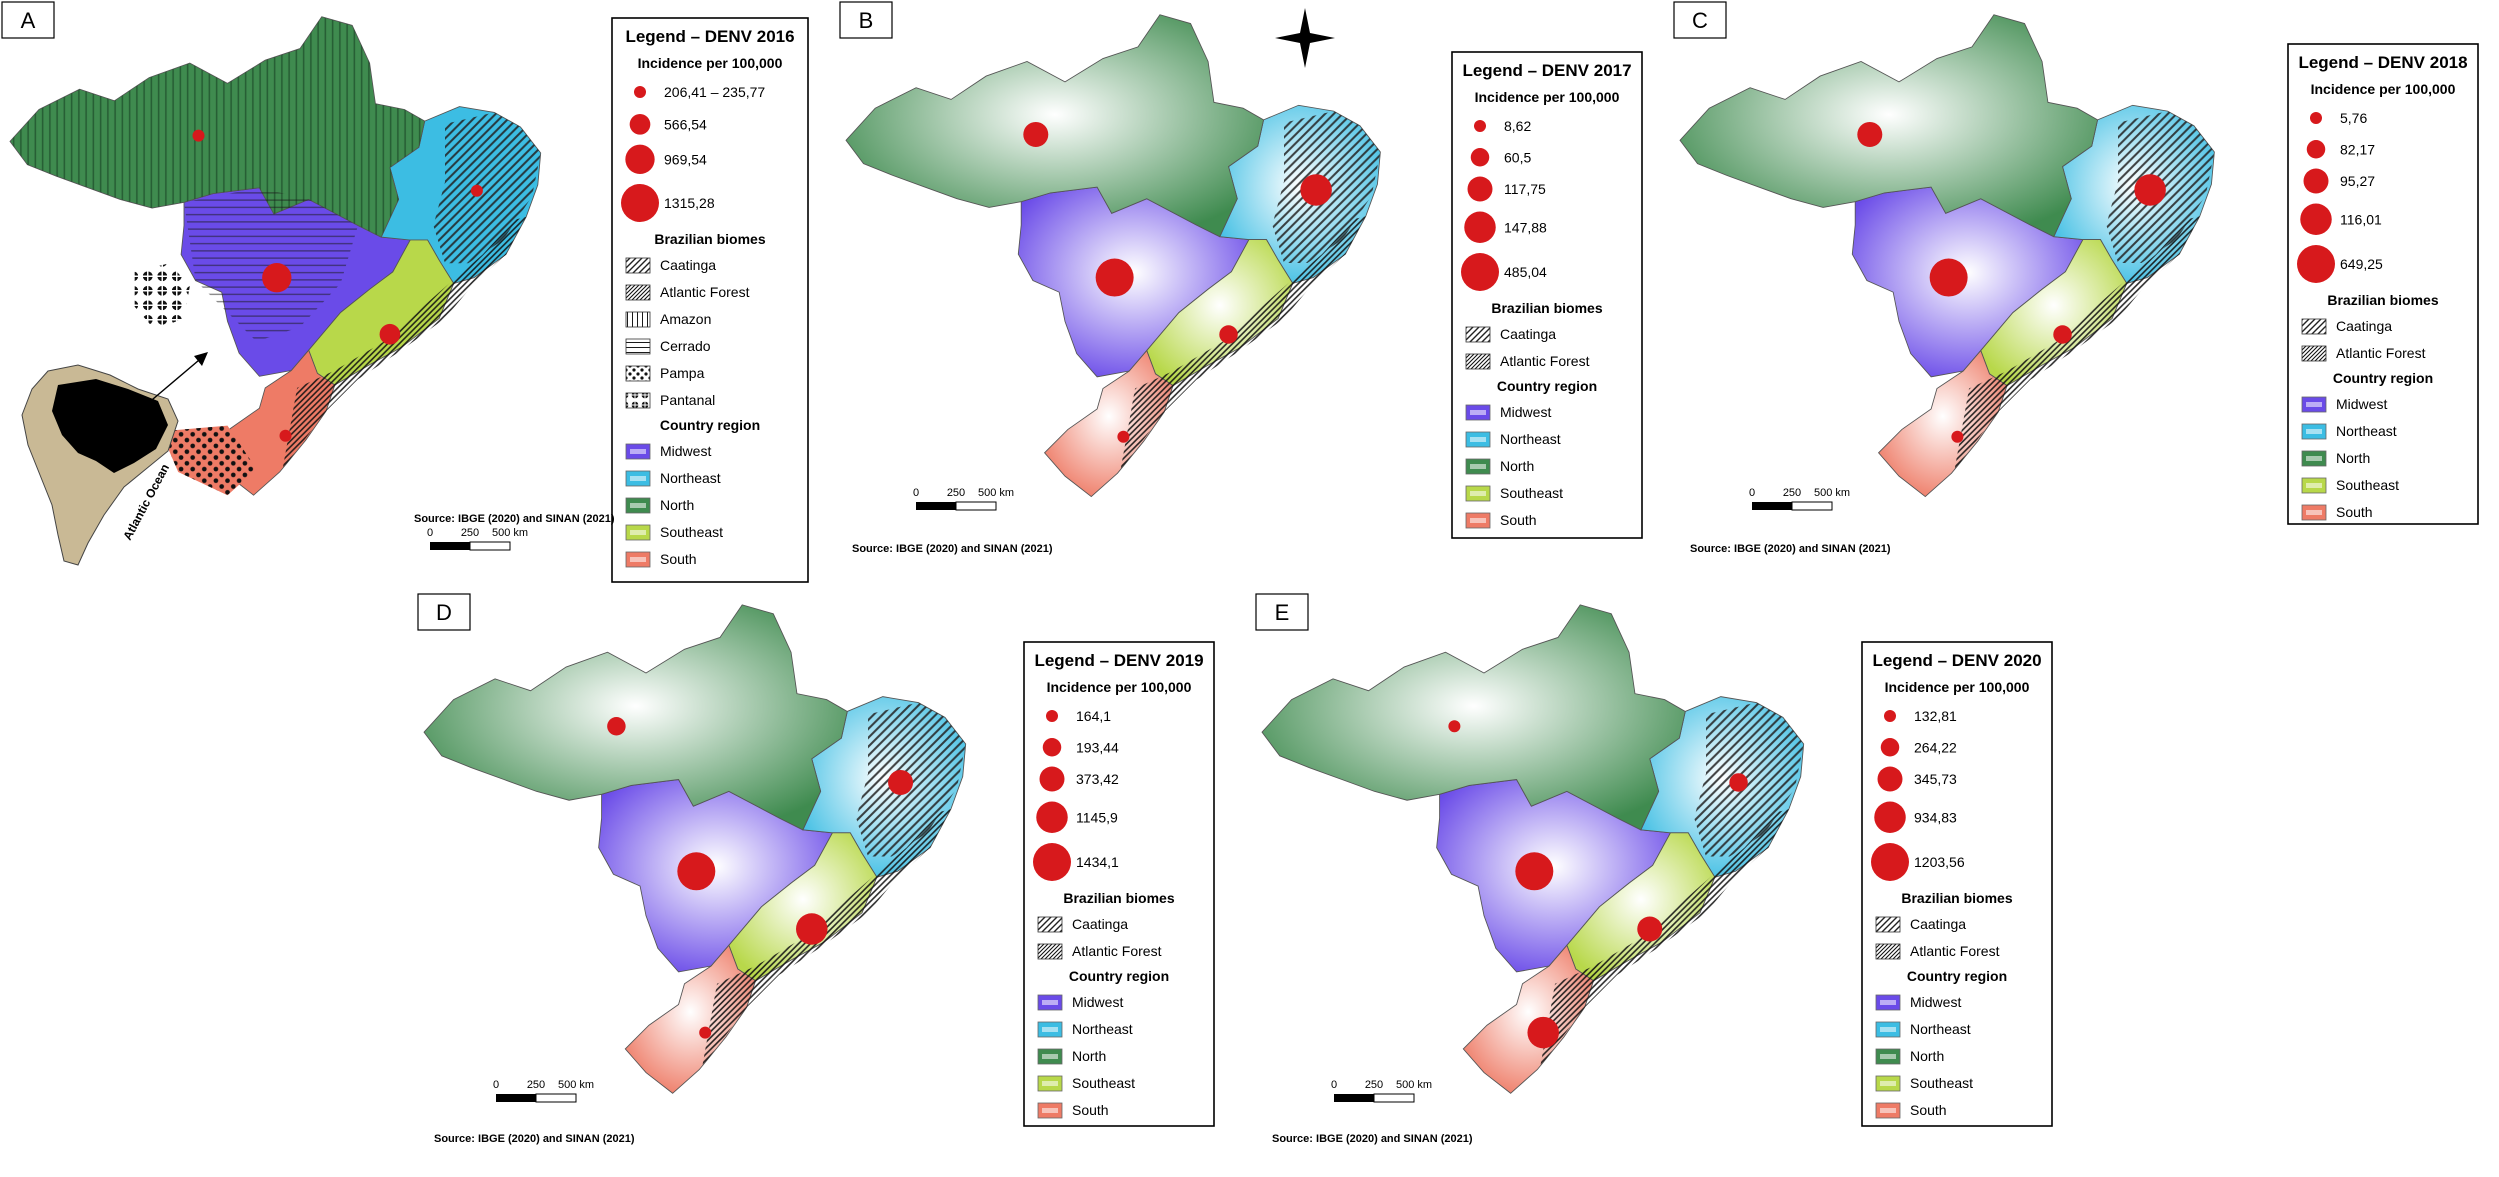 This screenshot has height=1177, width=2499. I want to click on legend-incidence-label: 193,44, so click(1097, 747).